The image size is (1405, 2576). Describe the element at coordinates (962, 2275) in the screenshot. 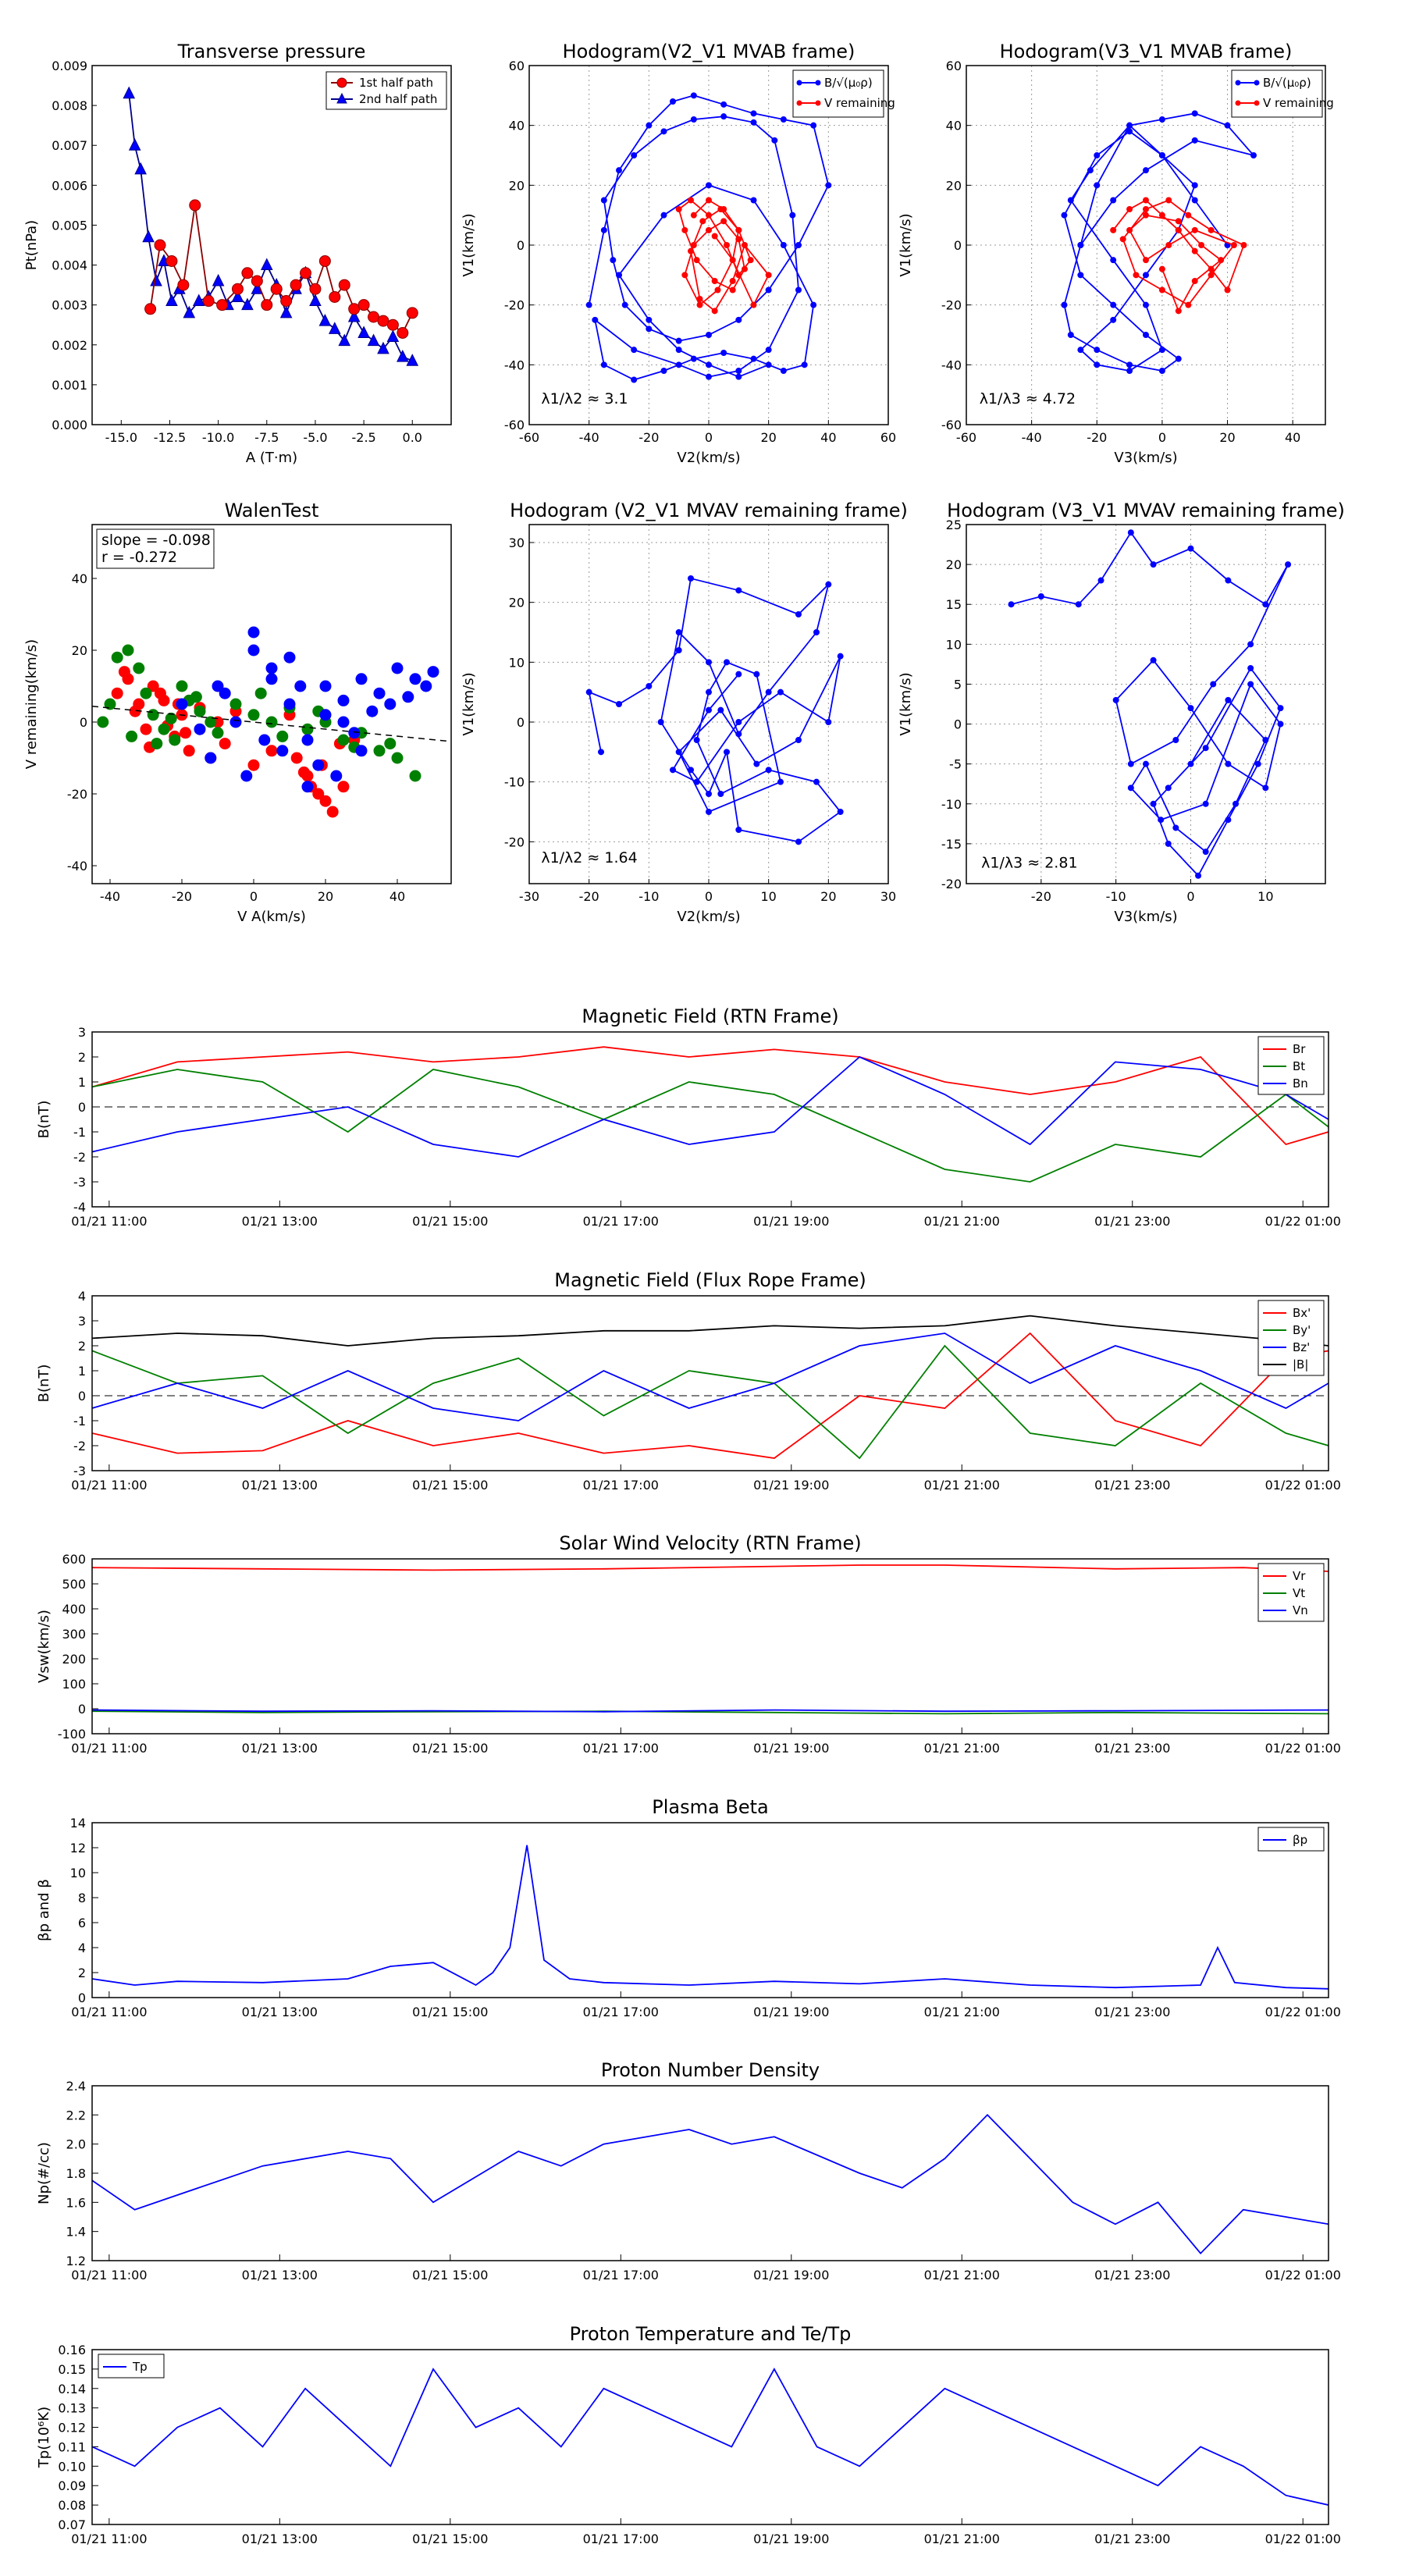

I see `x-tick-label: 01/21 21:00` at that location.